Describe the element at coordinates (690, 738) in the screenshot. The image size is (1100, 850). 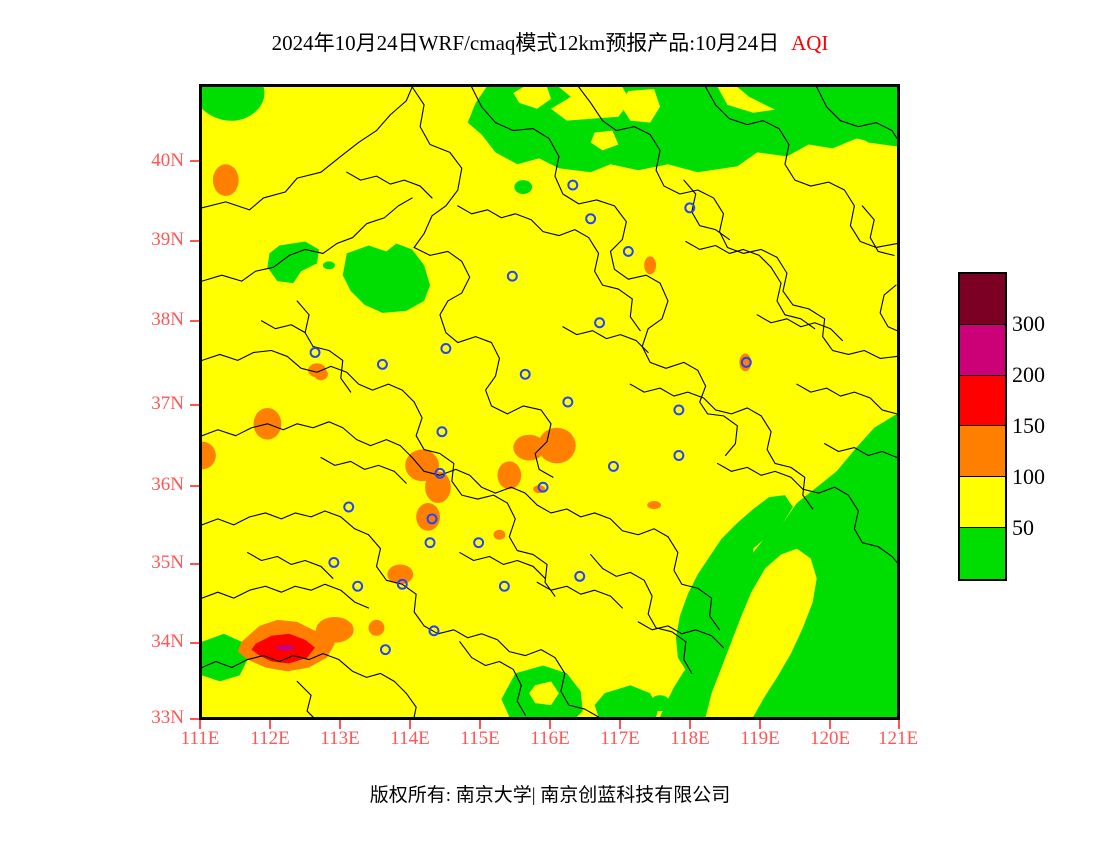
I see `x-tick-label-118e: 118E` at that location.